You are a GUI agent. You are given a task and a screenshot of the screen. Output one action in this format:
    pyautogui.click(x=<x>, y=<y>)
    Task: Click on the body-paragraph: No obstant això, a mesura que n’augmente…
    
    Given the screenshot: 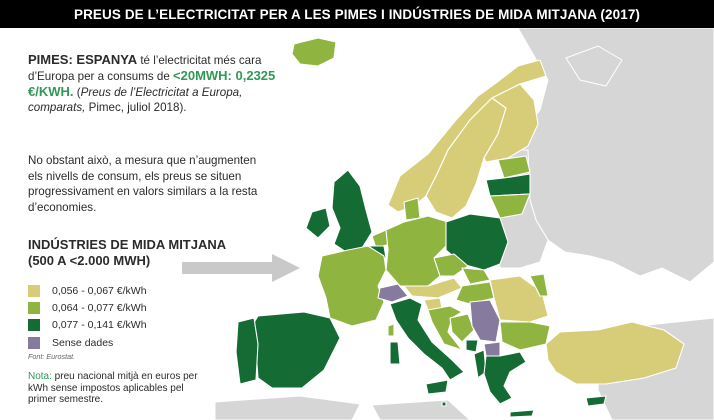 What is the action you would take?
    pyautogui.click(x=143, y=184)
    